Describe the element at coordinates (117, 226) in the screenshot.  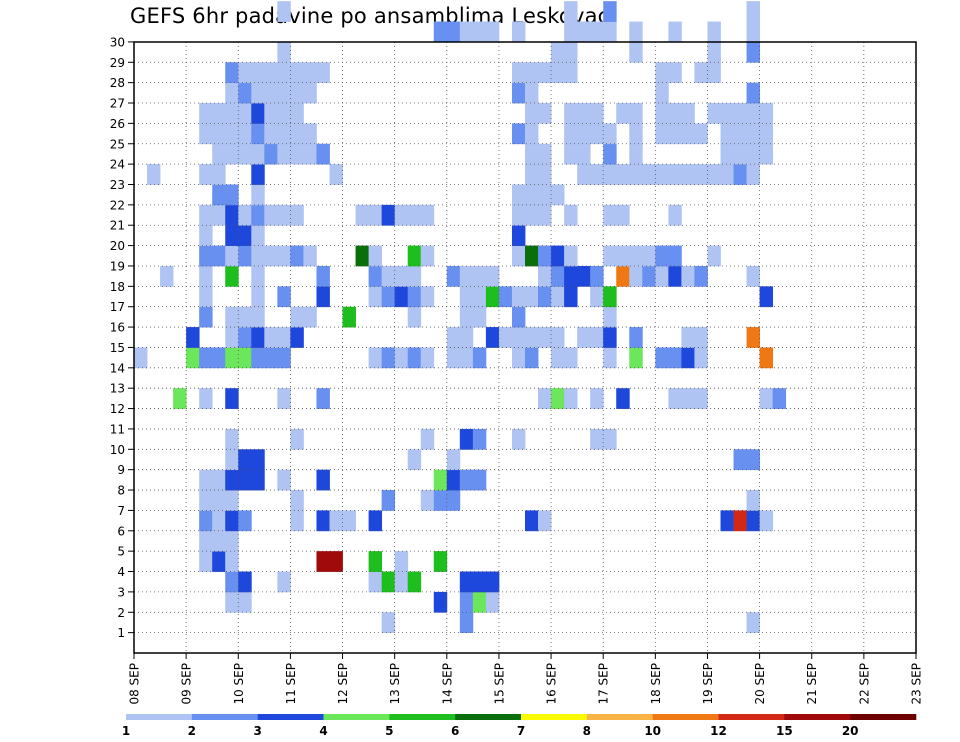
I see `y-tick-label: 21` at that location.